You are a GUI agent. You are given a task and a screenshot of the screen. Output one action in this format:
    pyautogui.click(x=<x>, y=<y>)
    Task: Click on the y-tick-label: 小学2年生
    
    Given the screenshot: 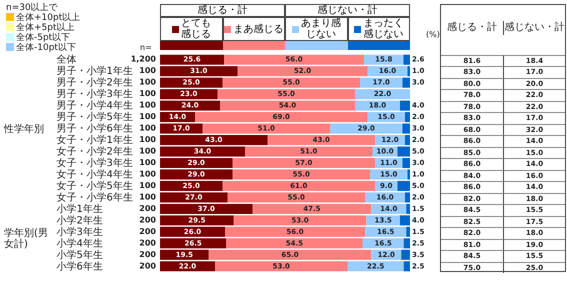 What is the action you would take?
    pyautogui.click(x=79, y=220)
    